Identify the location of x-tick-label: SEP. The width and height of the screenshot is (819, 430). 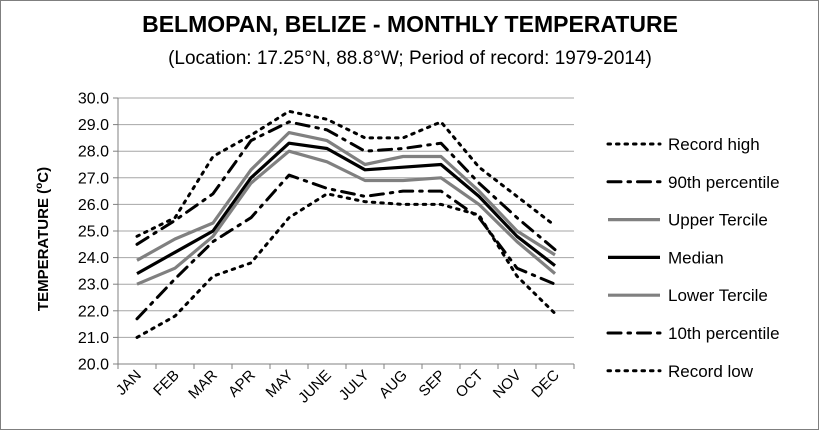
(432, 383).